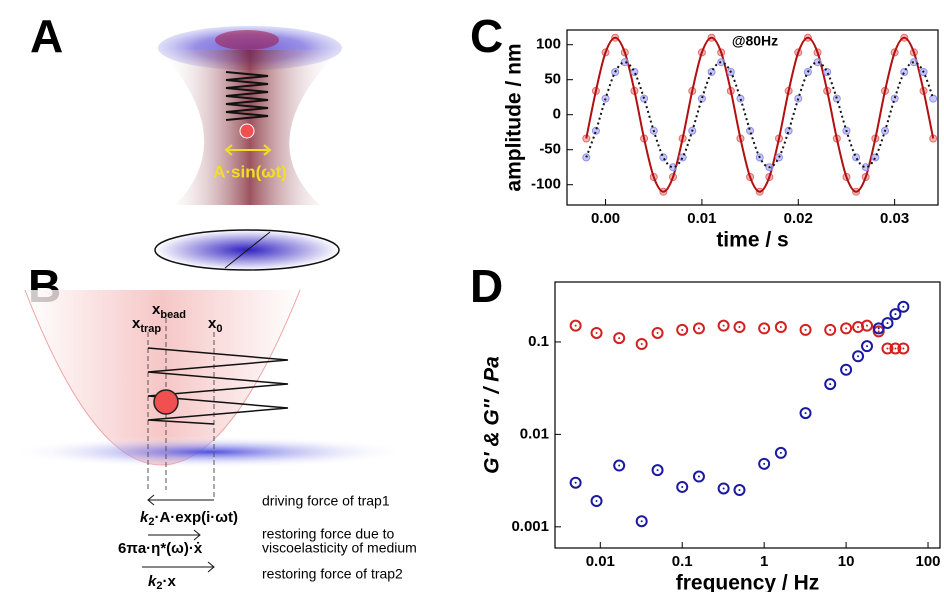  Describe the element at coordinates (189, 518) in the screenshot. I see `force-1: k2·A·exp(i·ωt)` at that location.